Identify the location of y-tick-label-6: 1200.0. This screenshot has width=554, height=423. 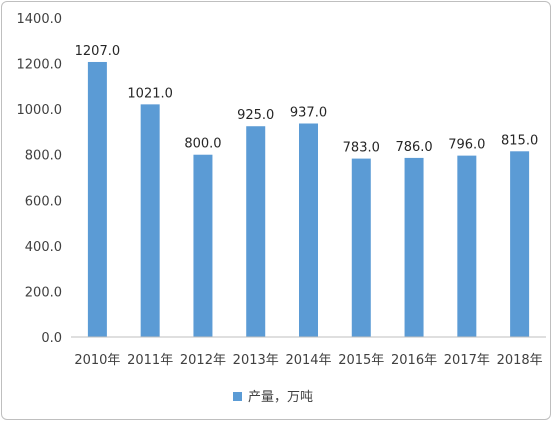
(40, 65).